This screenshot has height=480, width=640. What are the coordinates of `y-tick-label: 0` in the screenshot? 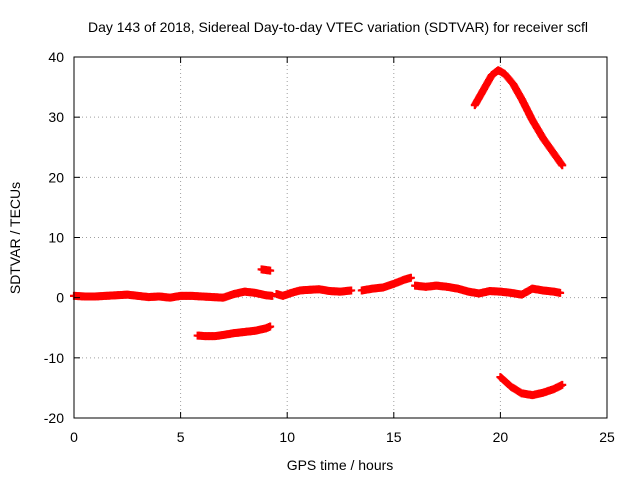 It's located at (60, 298).